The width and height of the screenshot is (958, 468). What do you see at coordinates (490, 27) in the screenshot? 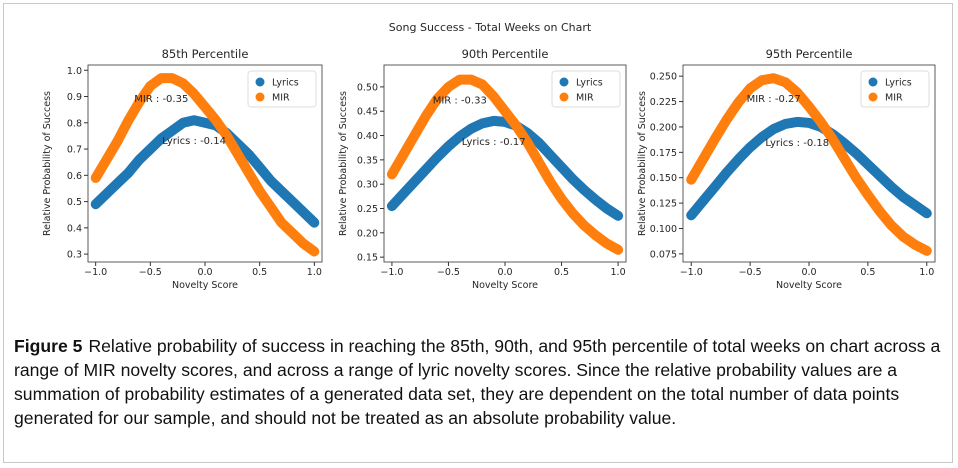
I see `suptitle: Song Success - Total Weeks on Chart` at bounding box center [490, 27].